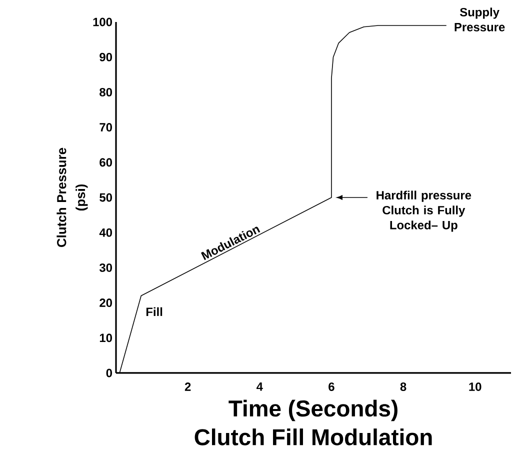 The height and width of the screenshot is (473, 516). What do you see at coordinates (479, 20) in the screenshot?
I see `annotation: Supply Pressure` at bounding box center [479, 20].